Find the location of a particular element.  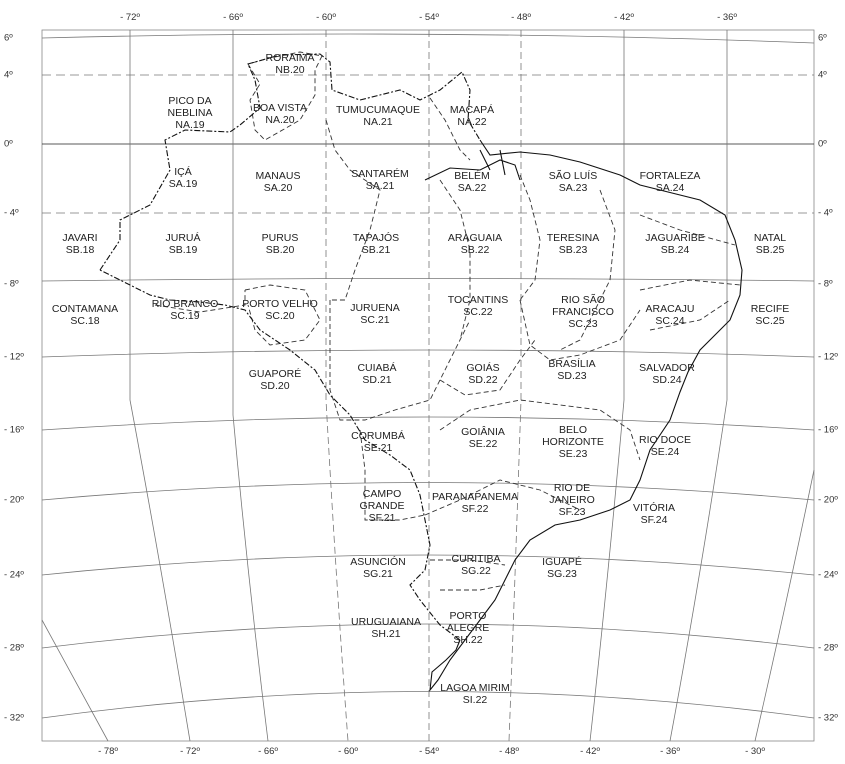

sheet-label: BELO HORIZONTE SE.23 is located at coordinates (573, 442).